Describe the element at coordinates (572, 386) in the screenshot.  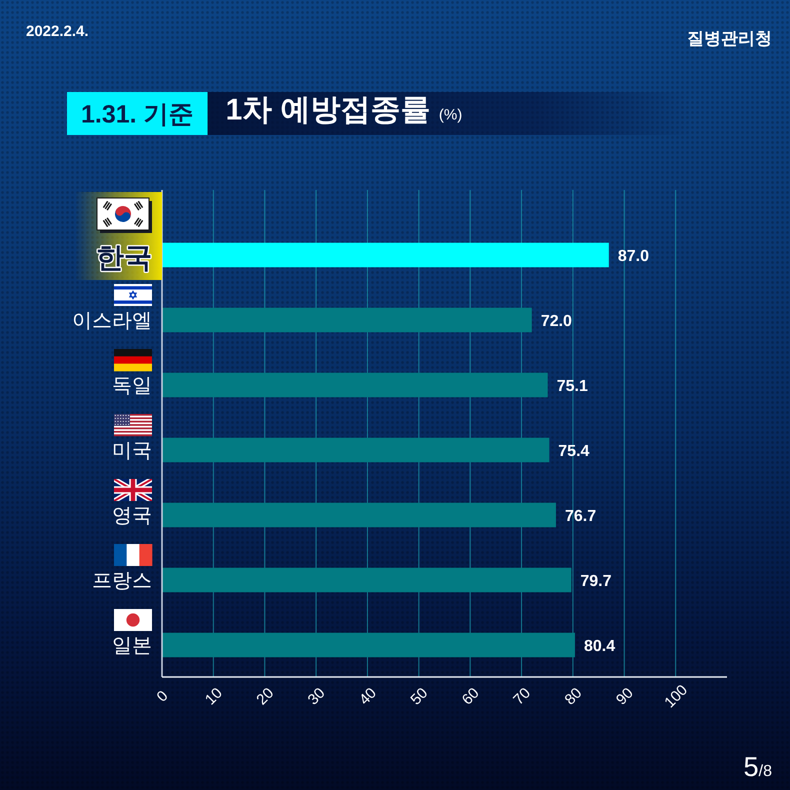
I see `data-label: 75.1` at that location.